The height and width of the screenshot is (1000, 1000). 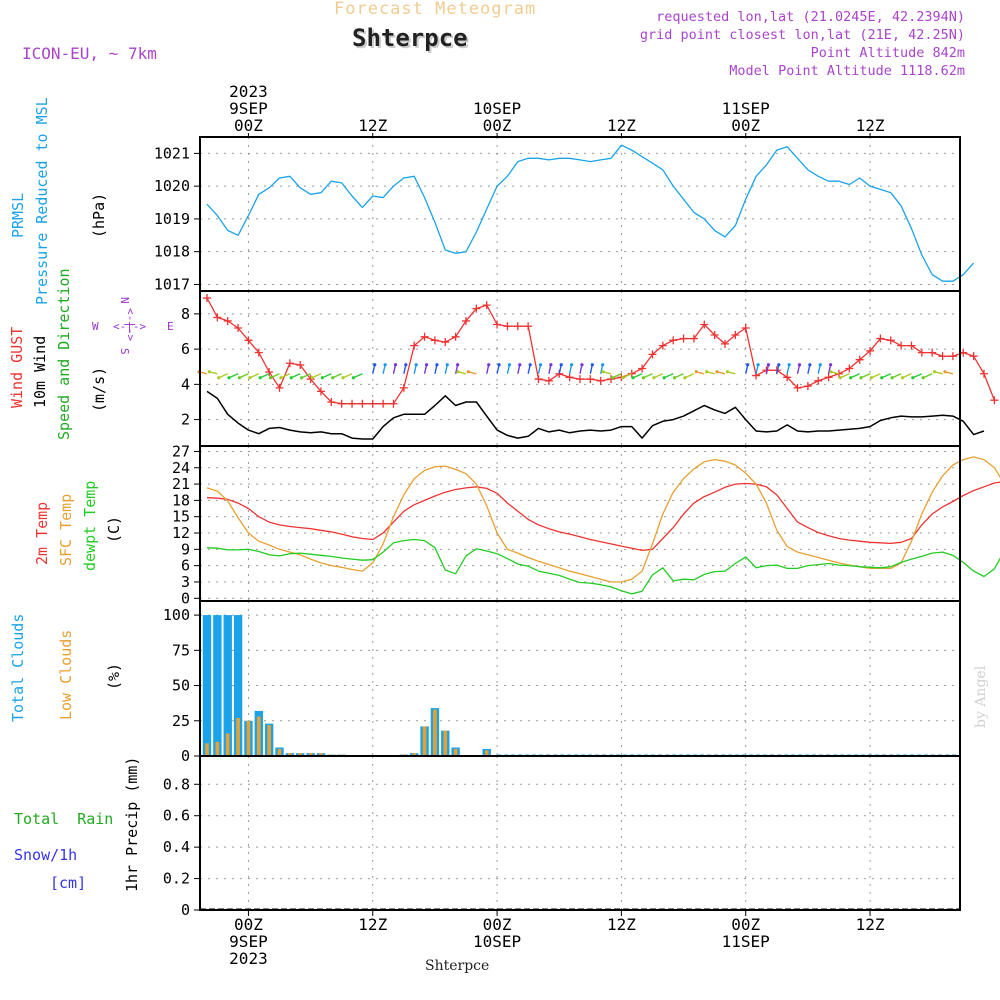 I want to click on requested-coords: requested lon,lat (21.0245E, 42.2394N), so click(x=810, y=17).